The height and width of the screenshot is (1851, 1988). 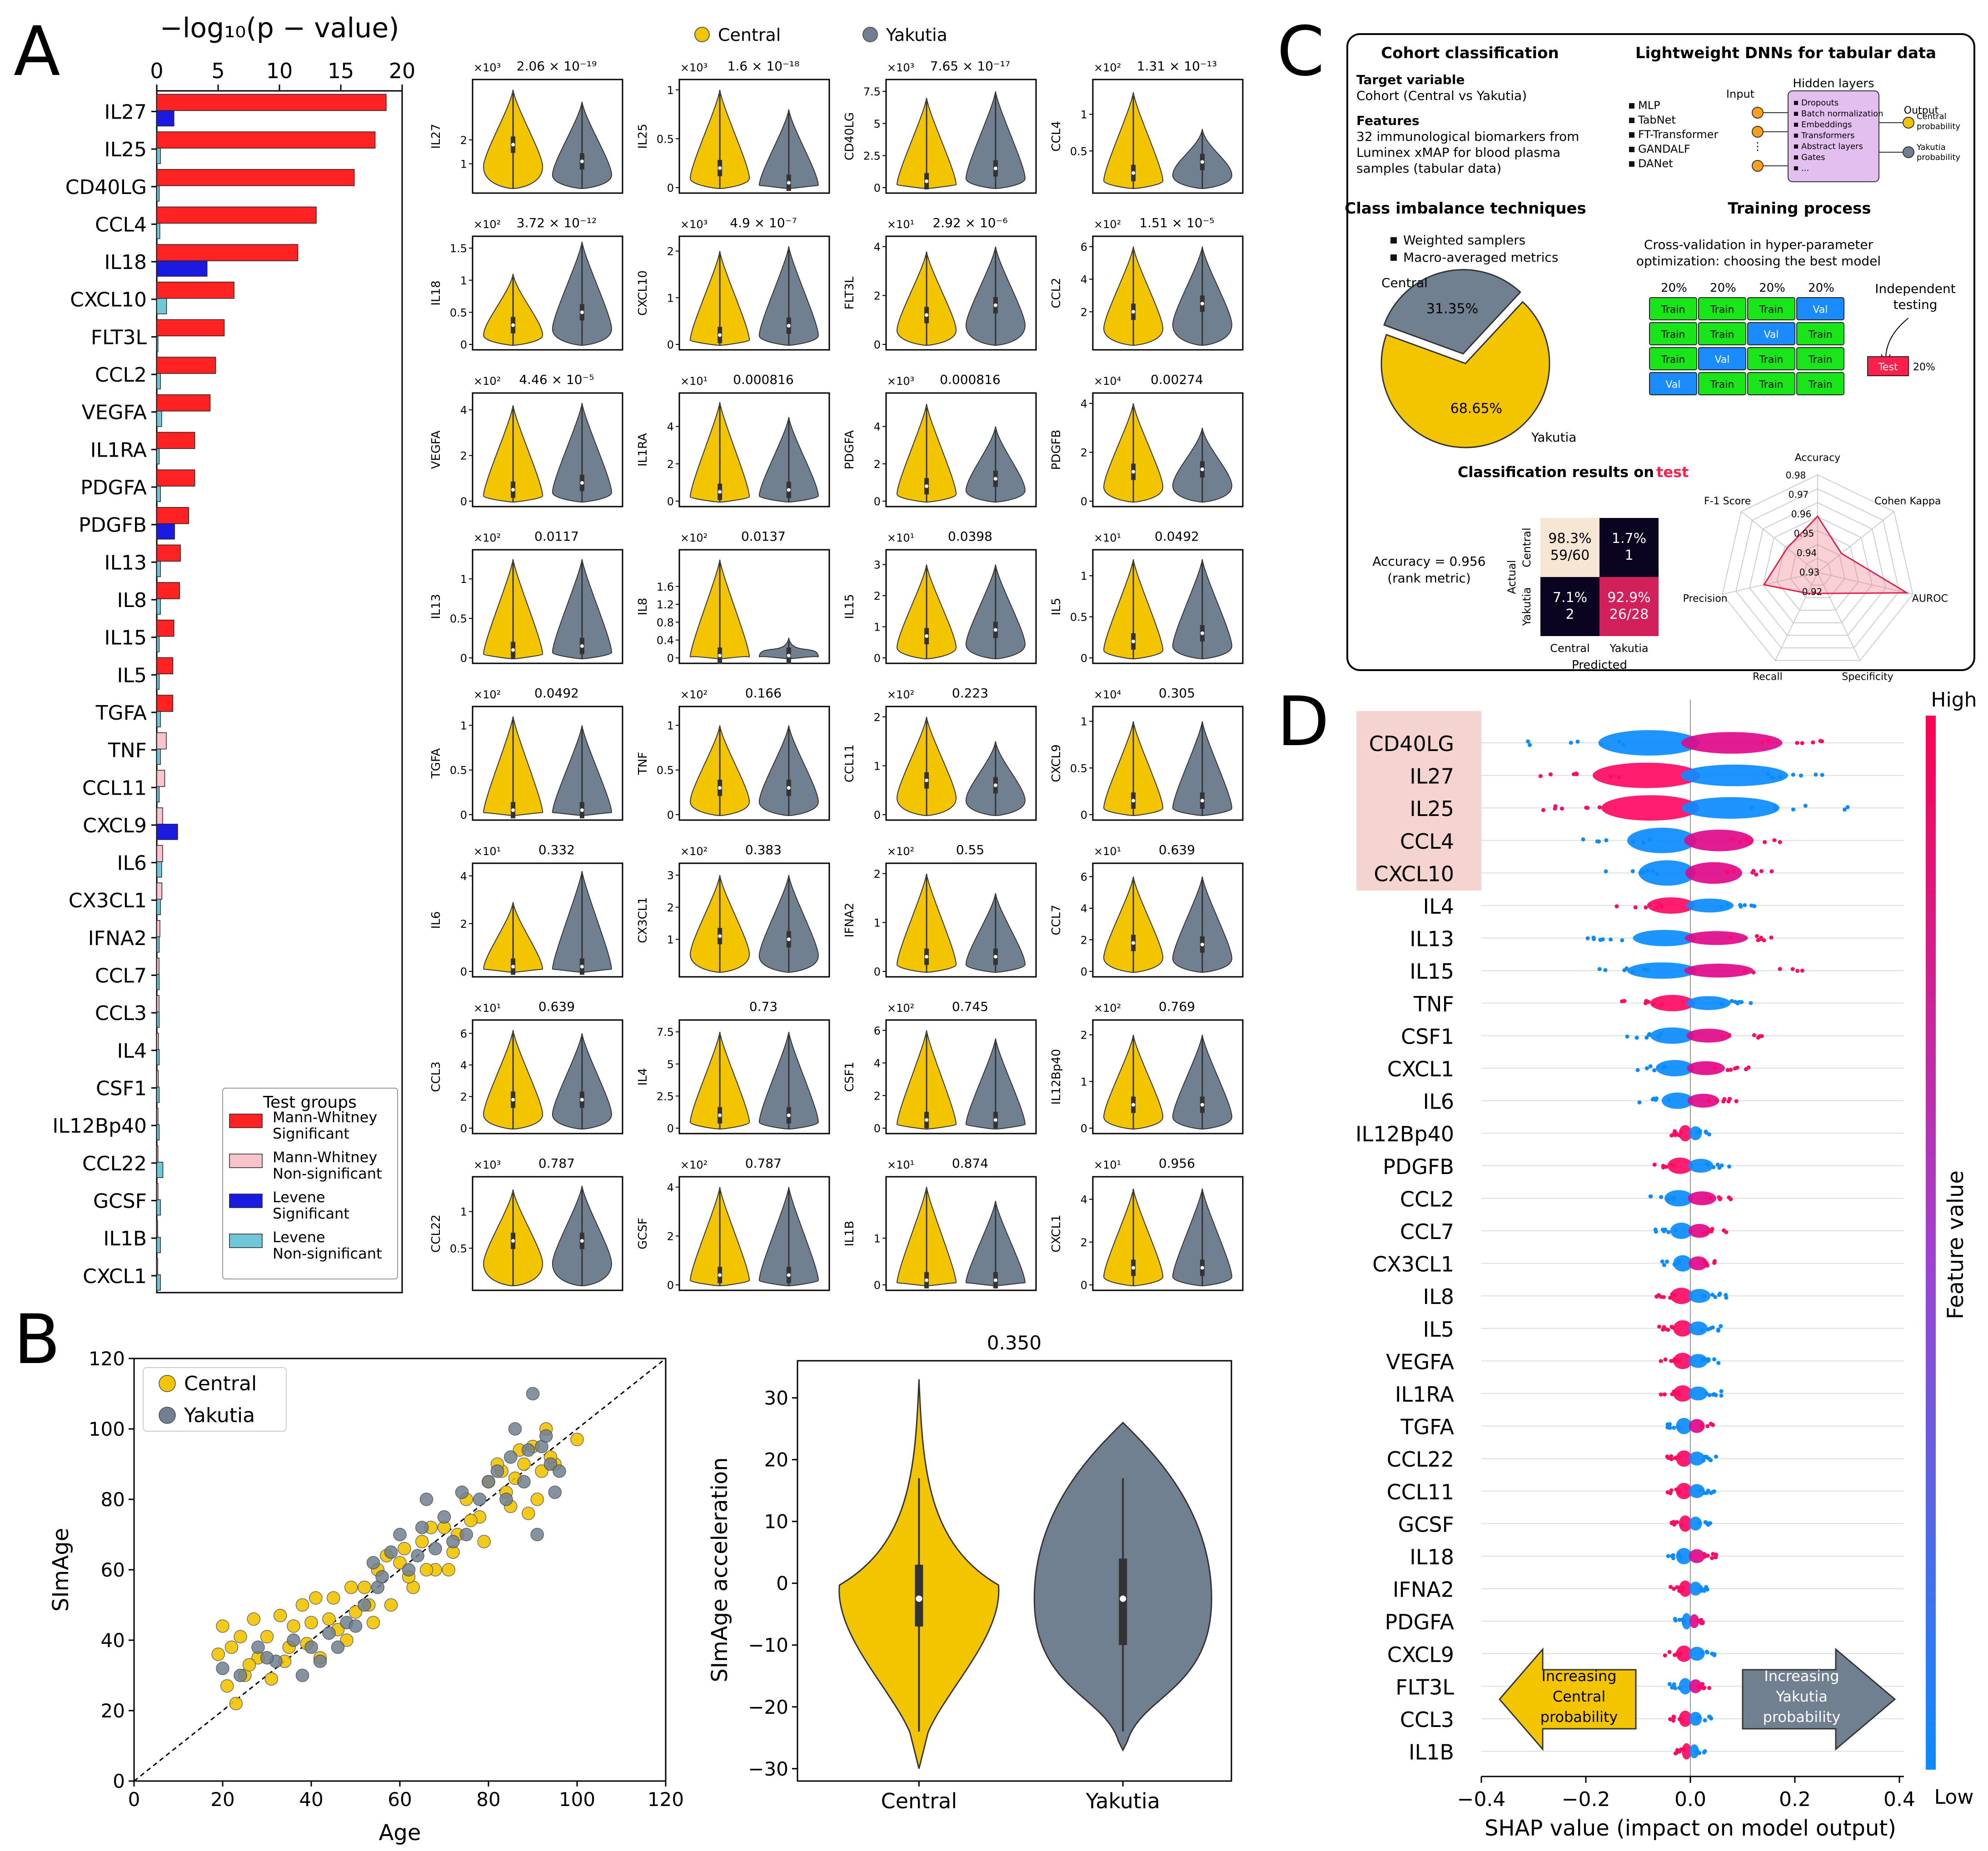 I want to click on bar-mw-pdgfa, so click(x=175, y=478).